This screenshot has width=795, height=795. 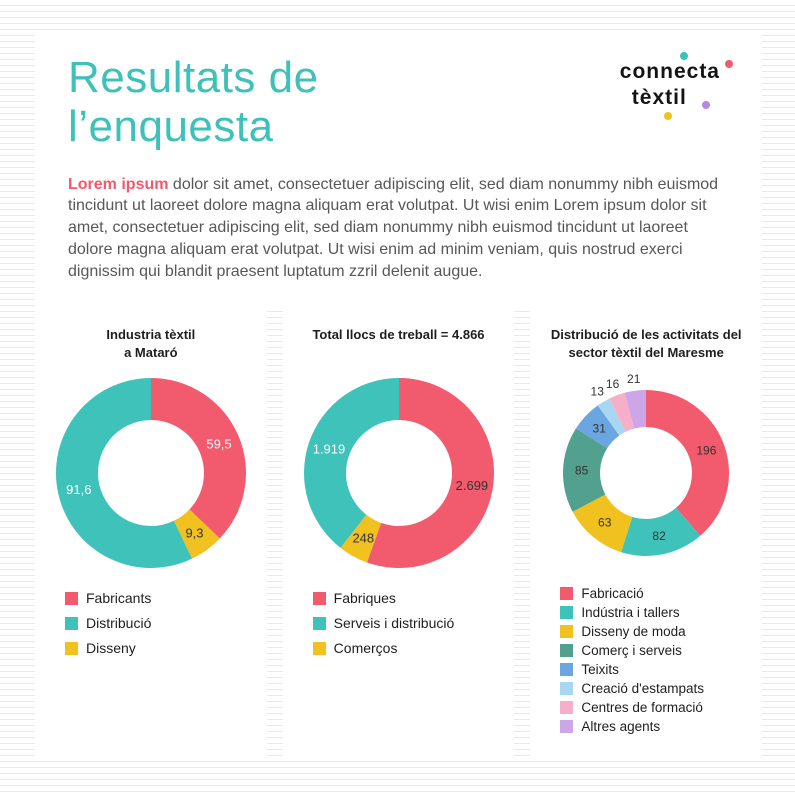 I want to click on legend-label: Fabricants, so click(x=119, y=598).